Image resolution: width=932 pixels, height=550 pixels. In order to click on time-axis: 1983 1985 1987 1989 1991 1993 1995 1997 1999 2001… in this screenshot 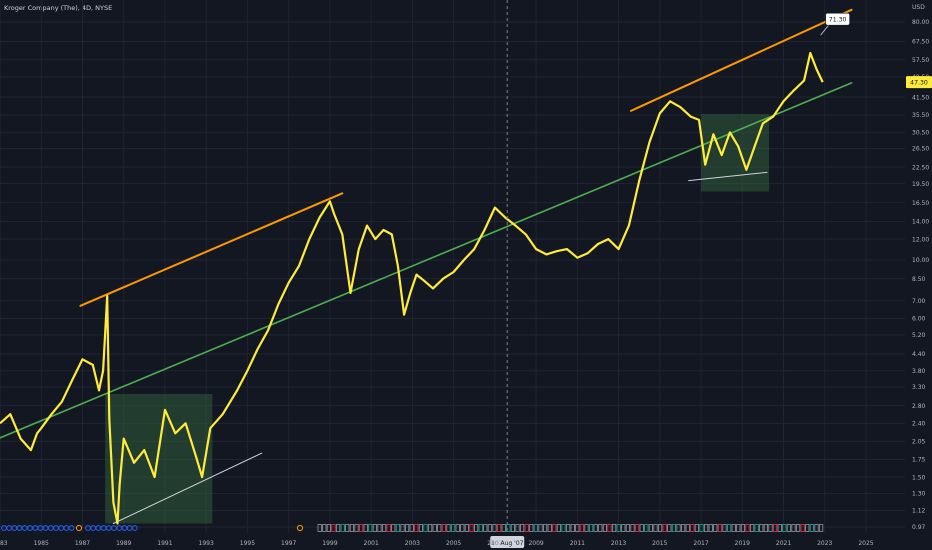, I will do `click(437, 543)`.